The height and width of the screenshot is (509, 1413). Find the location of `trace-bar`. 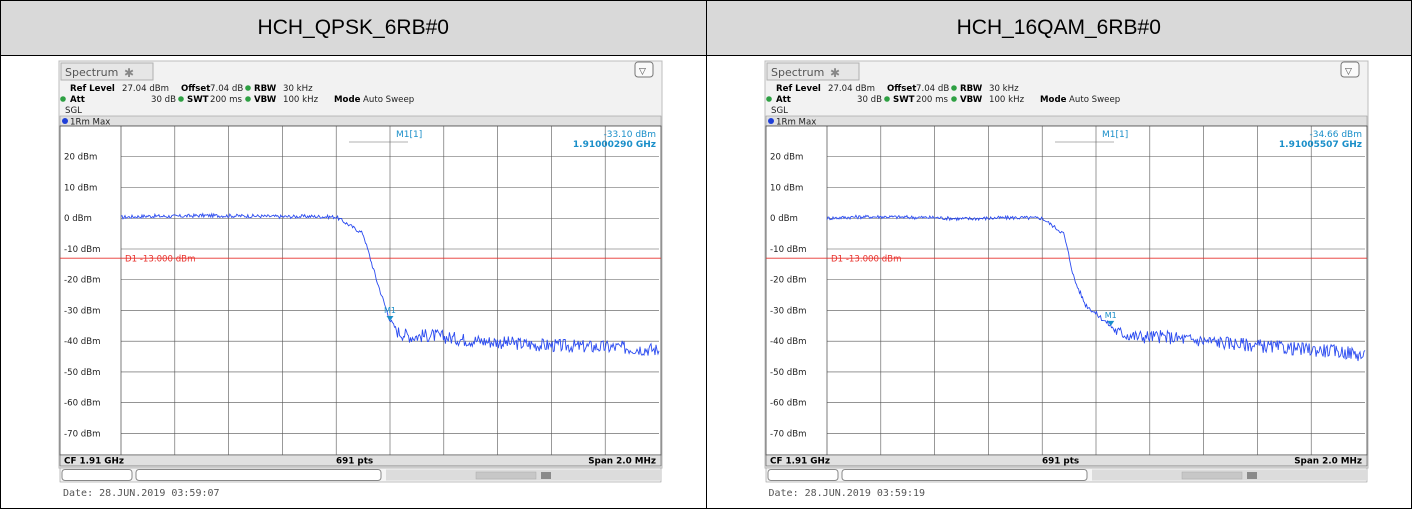

trace-bar is located at coordinates (360, 121).